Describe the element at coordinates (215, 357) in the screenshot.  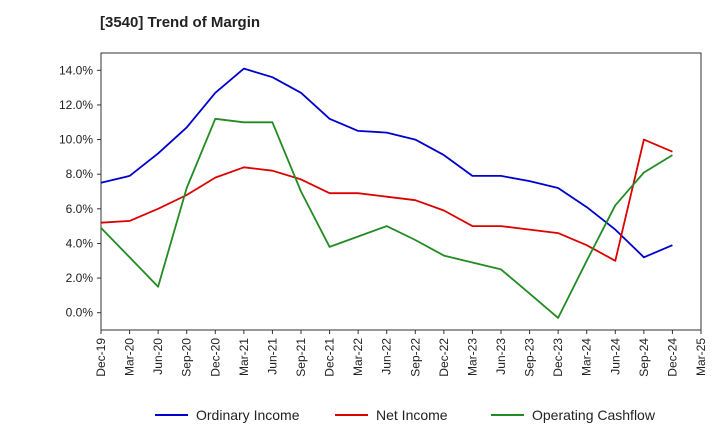
I see `x-tick-label: Dec-20` at that location.